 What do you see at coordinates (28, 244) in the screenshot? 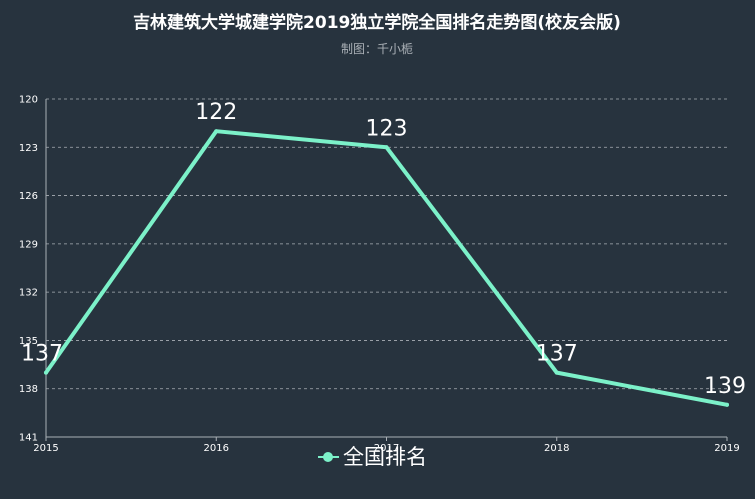
I see `y-tick-label: 129` at bounding box center [28, 244].